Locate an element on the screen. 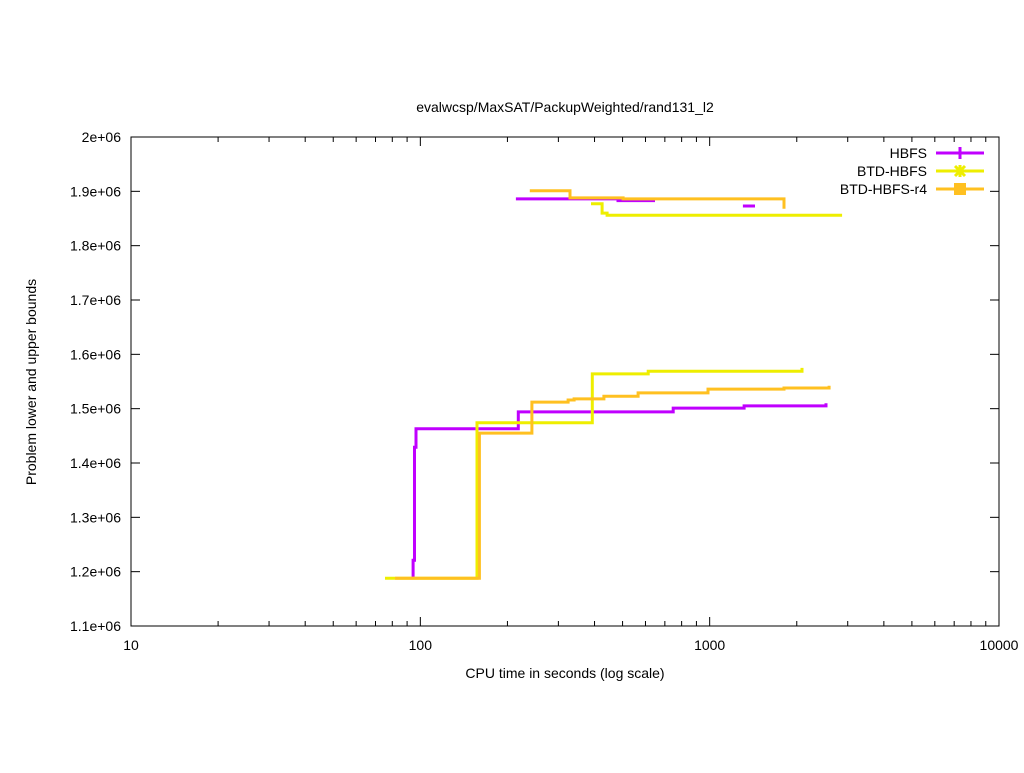  legend: HBFS BTD-HBFS BTD-HBFS-r4 is located at coordinates (912, 171).